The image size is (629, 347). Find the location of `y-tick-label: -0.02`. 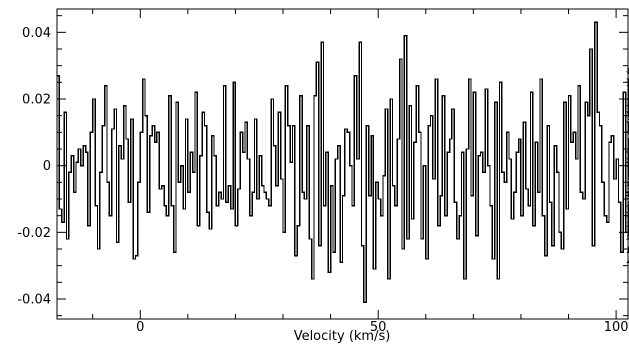

y-tick-label: -0.02 is located at coordinates (34, 233).